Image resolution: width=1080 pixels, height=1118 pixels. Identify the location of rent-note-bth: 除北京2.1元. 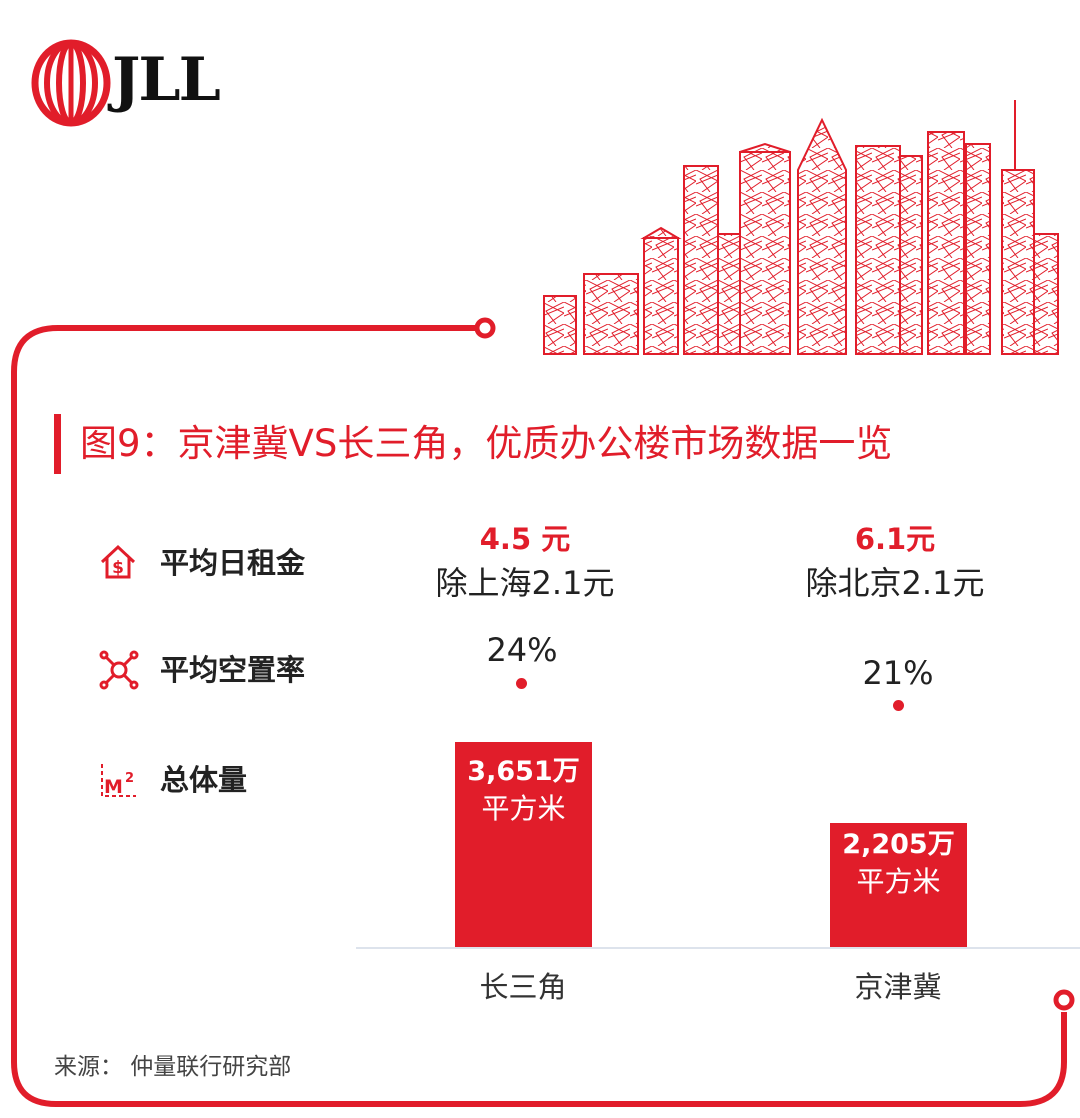
(895, 583).